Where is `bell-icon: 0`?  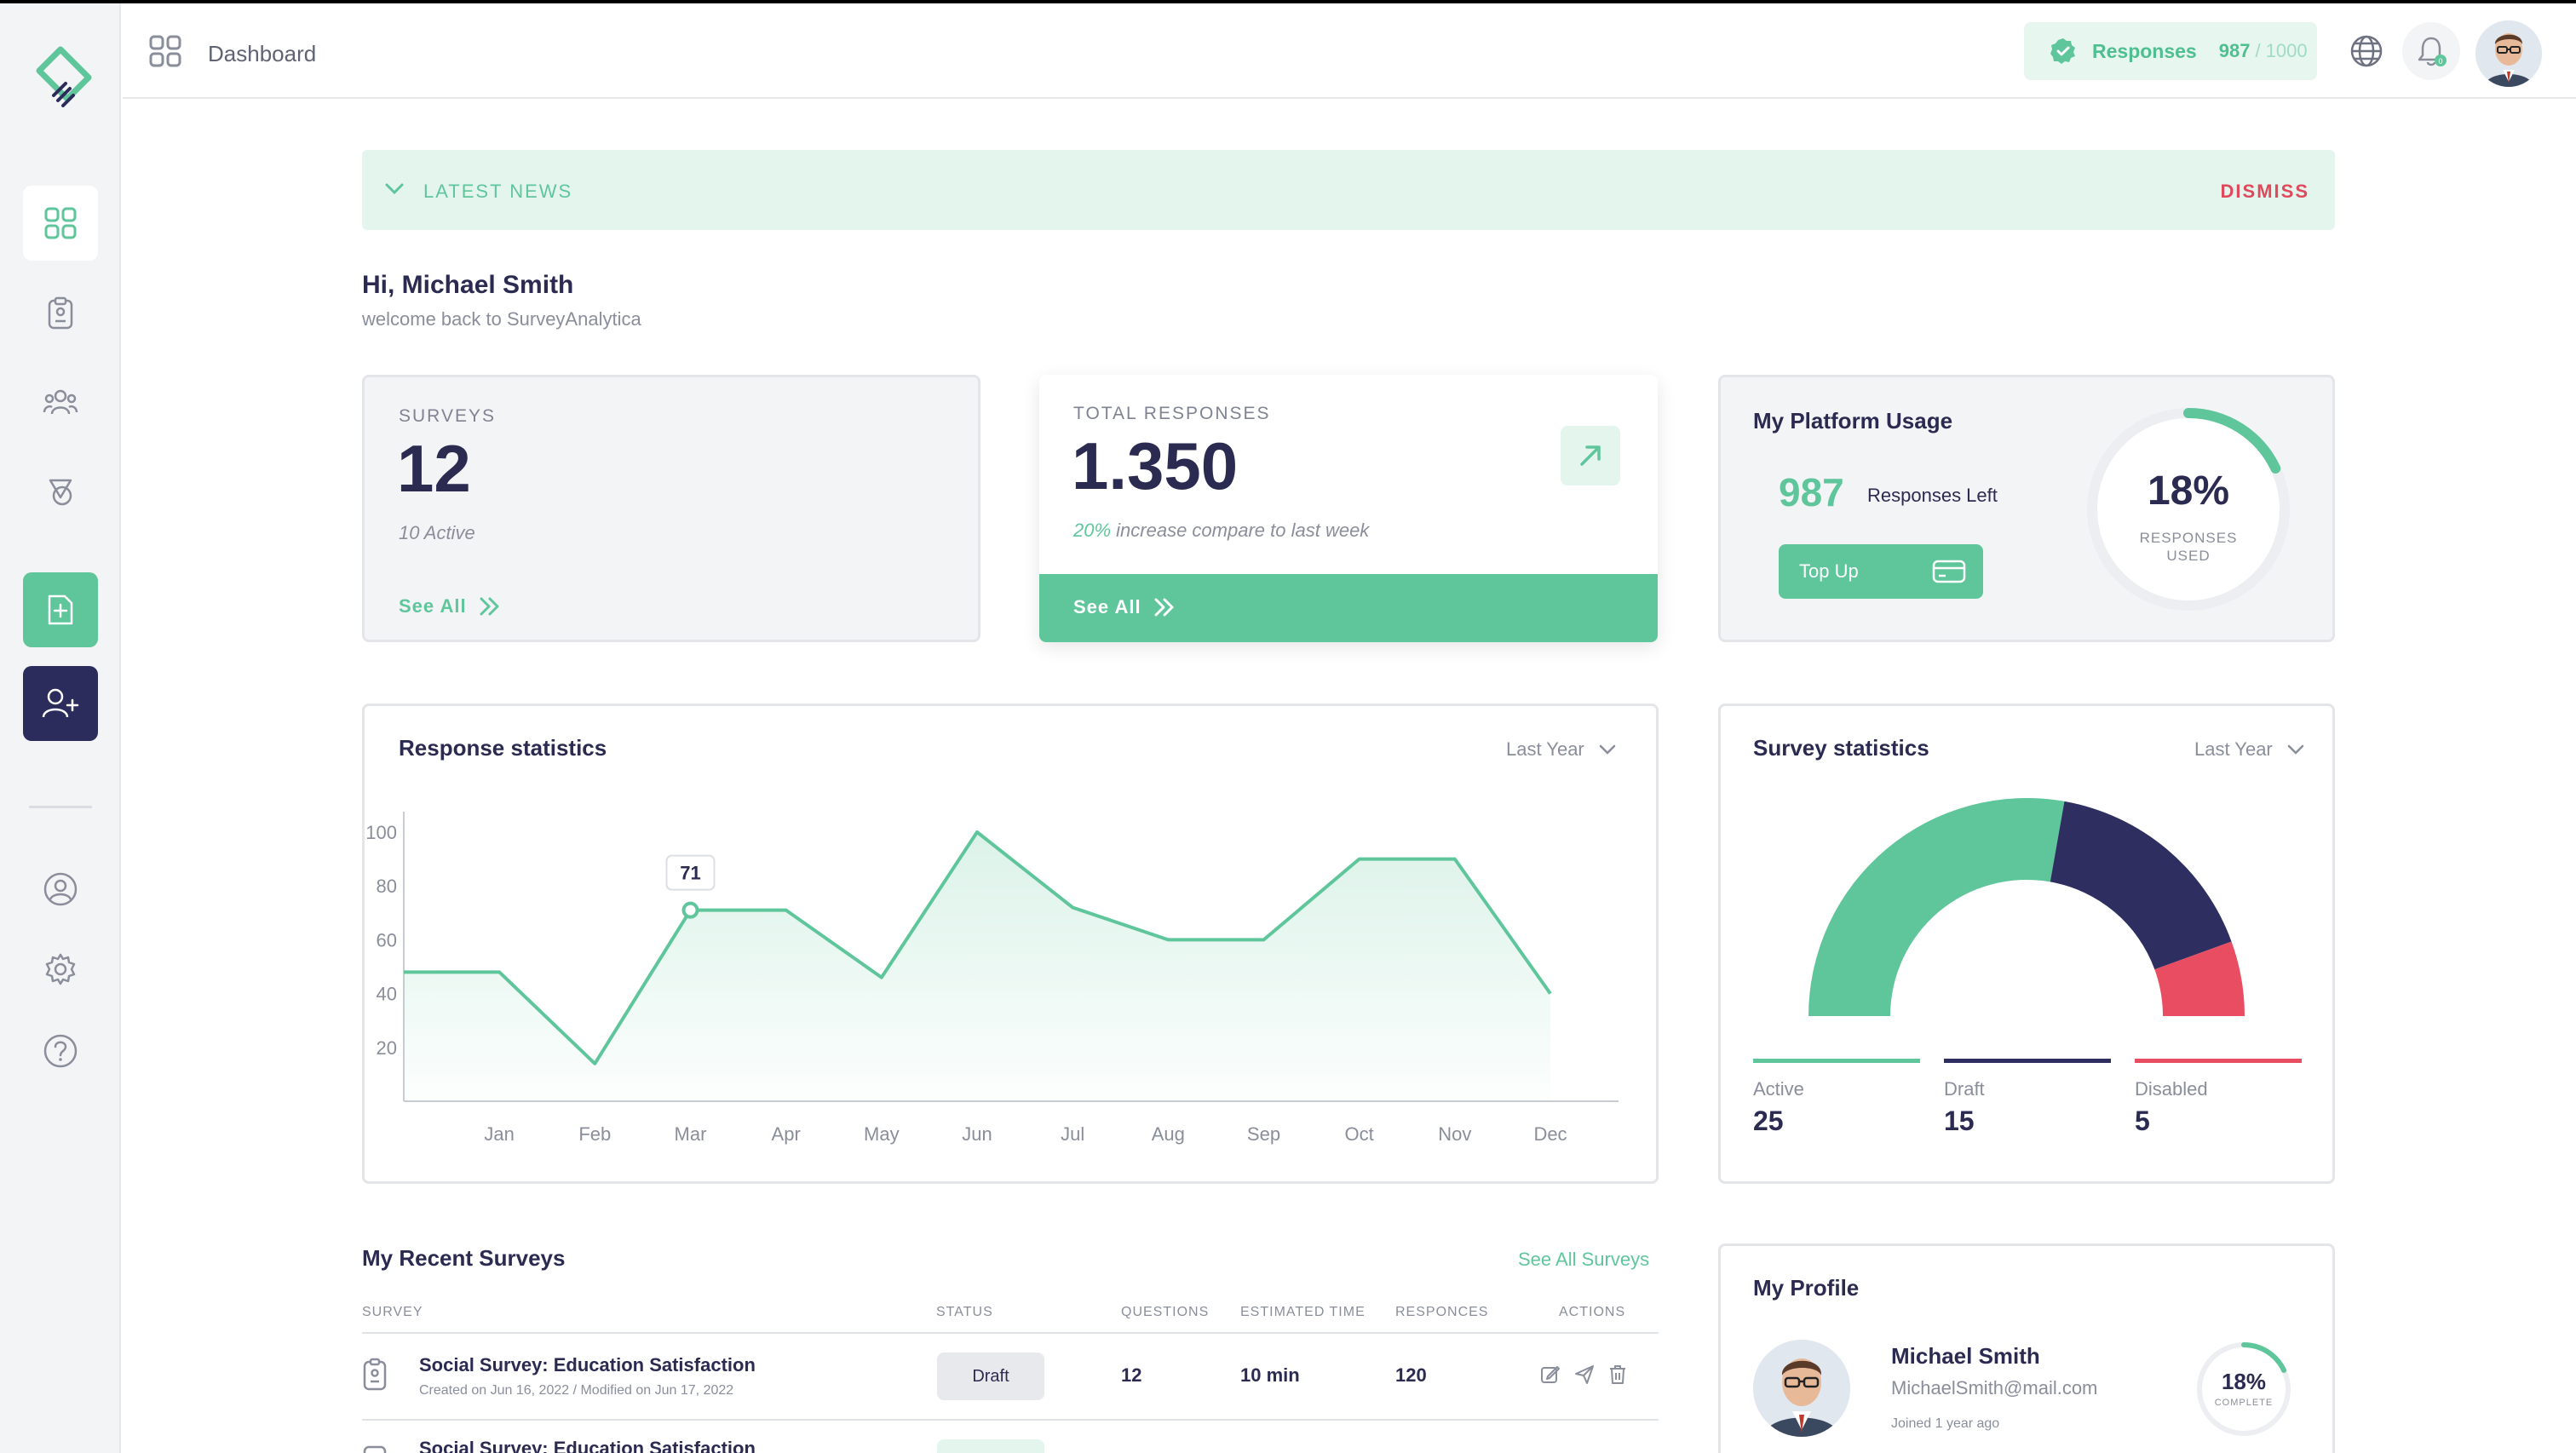
bell-icon: 0 is located at coordinates (2433, 51).